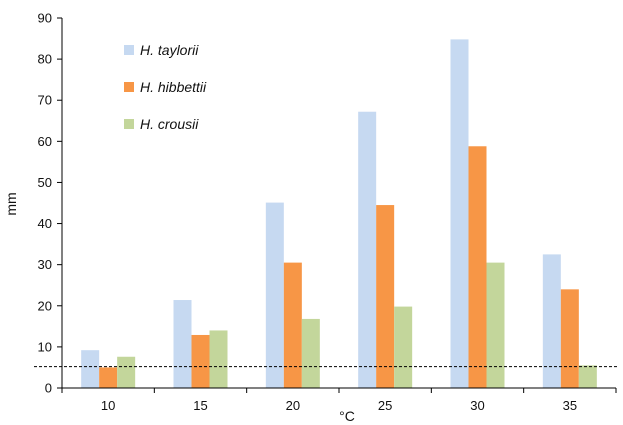  Describe the element at coordinates (45, 100) in the screenshot. I see `y-tick-label: 70` at that location.